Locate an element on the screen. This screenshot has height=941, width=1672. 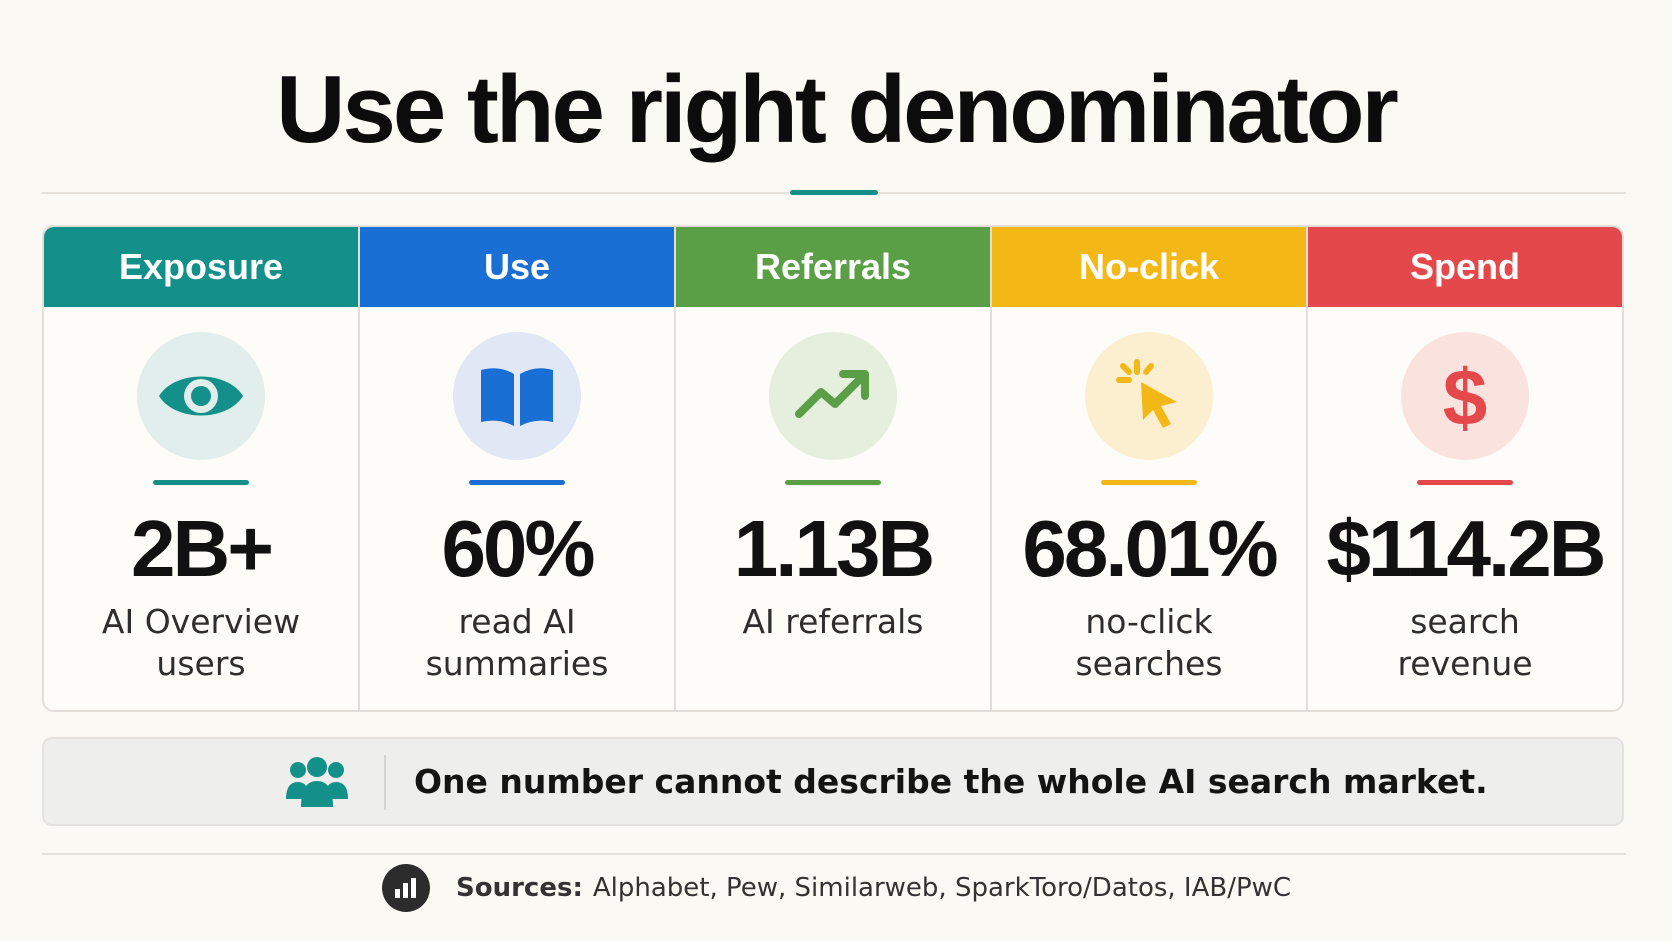
card-spend: Spend $ $114.2B search revenue is located at coordinates (1465, 468).